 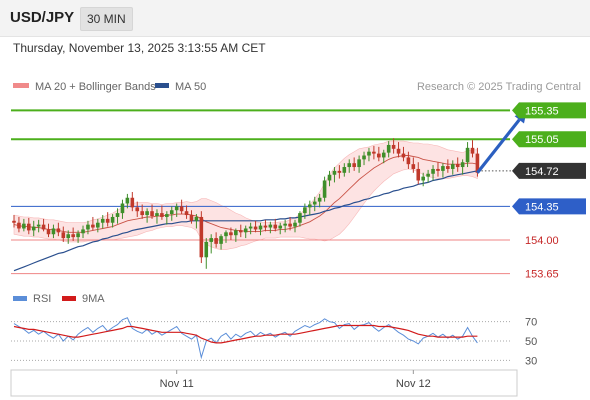 I want to click on rsi-panel: 70 50 30, so click(x=274, y=342).